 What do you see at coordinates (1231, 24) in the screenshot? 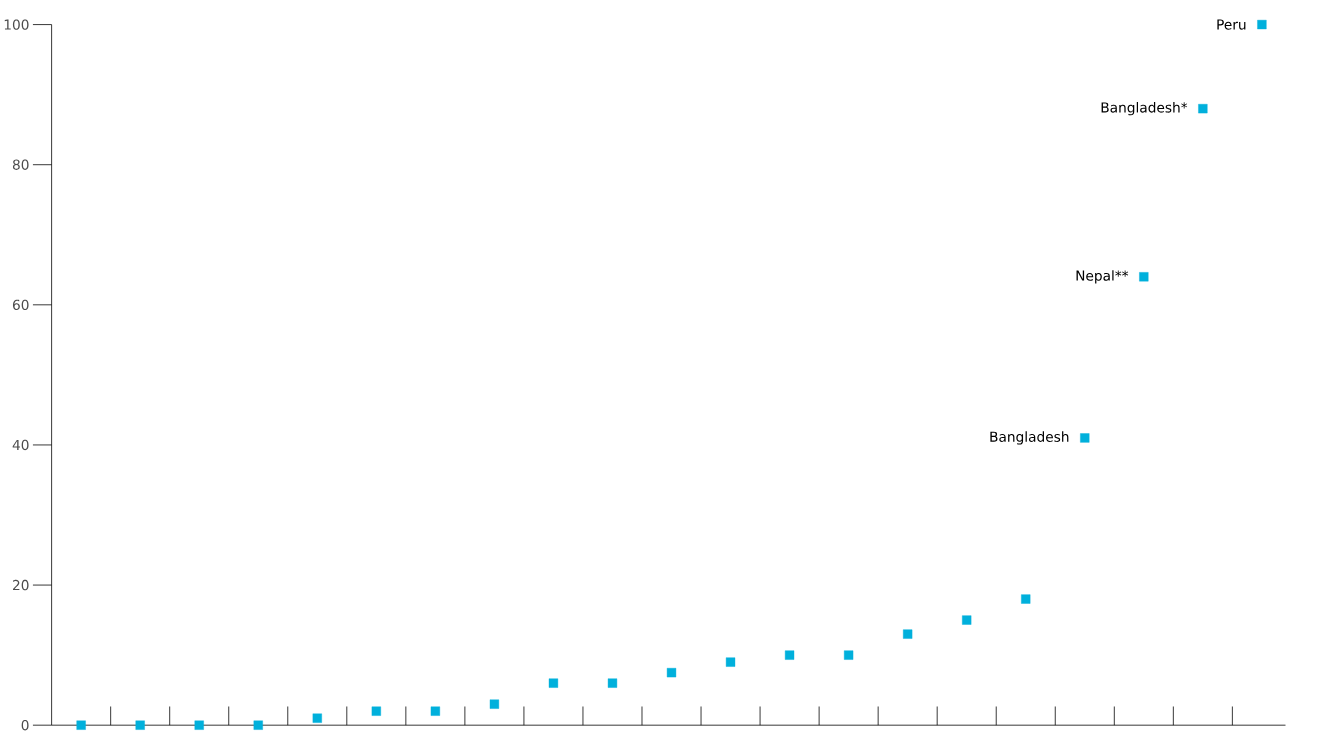
I see `annotation: Peru` at bounding box center [1231, 24].